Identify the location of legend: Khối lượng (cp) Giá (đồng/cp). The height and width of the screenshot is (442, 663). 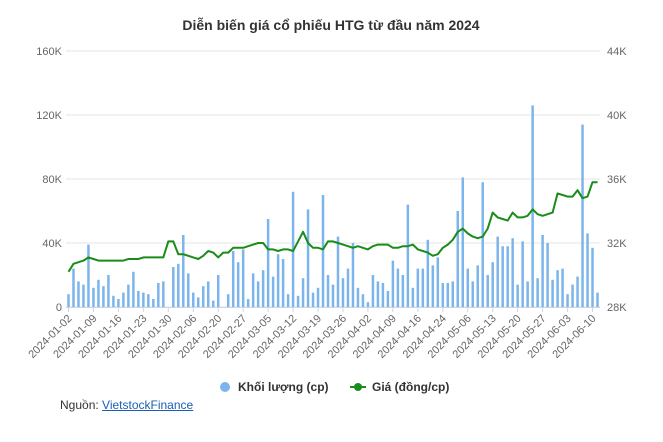
(334, 387).